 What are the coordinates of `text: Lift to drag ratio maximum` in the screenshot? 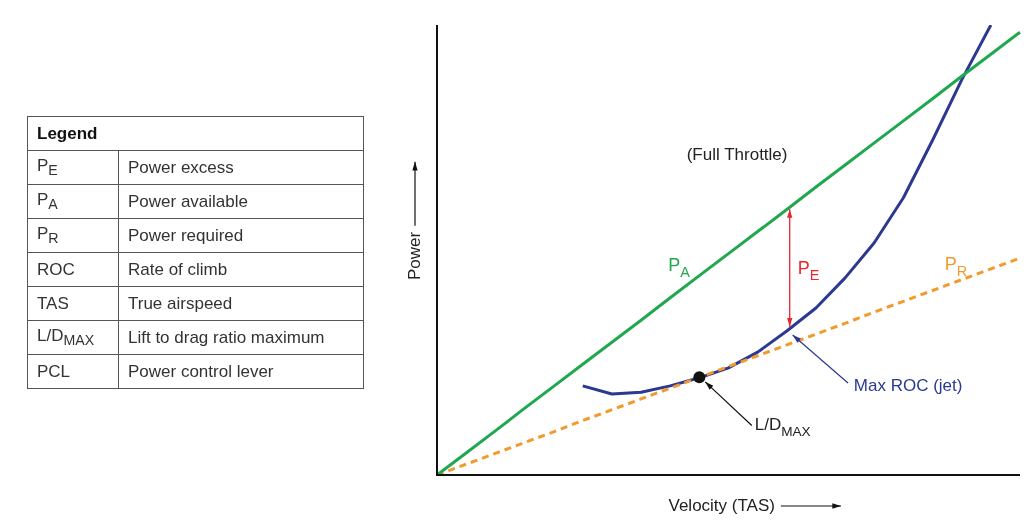 It's located at (241, 337).